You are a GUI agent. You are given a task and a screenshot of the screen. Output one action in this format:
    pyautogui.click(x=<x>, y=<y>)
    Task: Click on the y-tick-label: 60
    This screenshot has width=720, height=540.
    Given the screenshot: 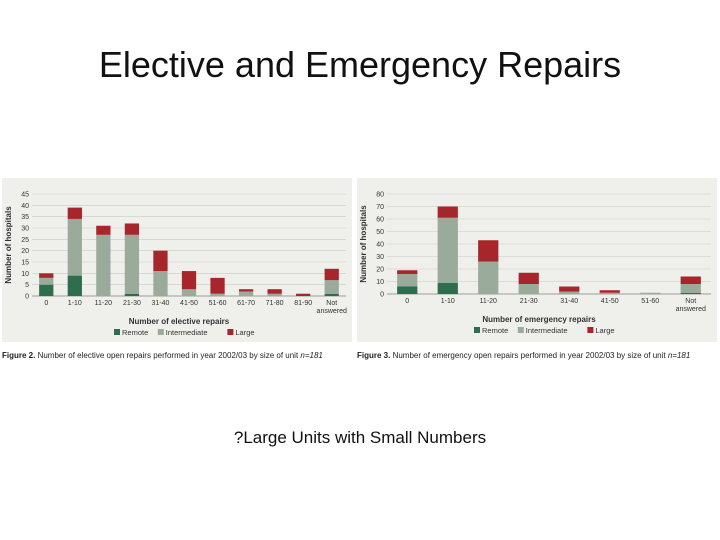 What is the action you would take?
    pyautogui.click(x=380, y=220)
    